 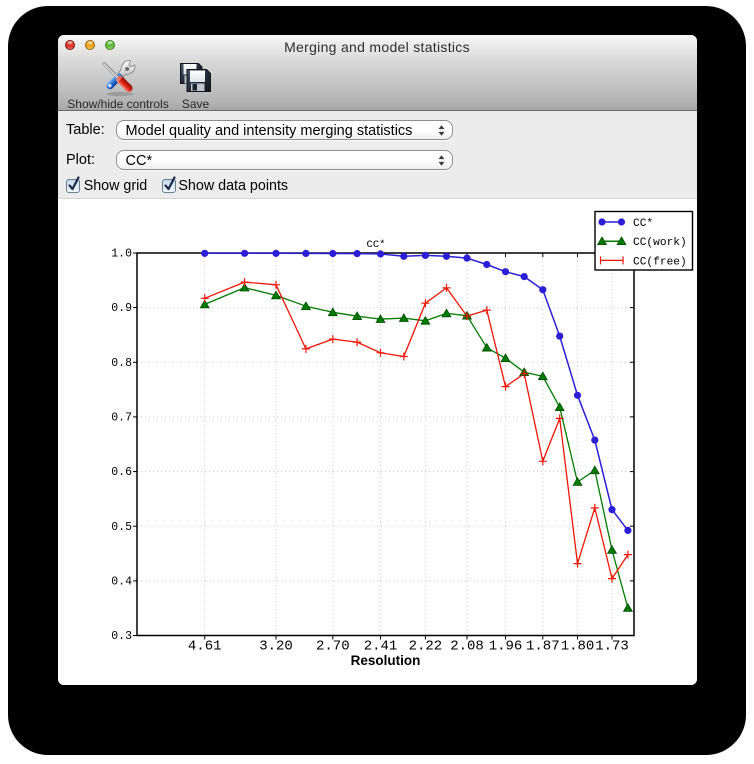 I want to click on svg-text: 0.3, so click(x=121, y=636).